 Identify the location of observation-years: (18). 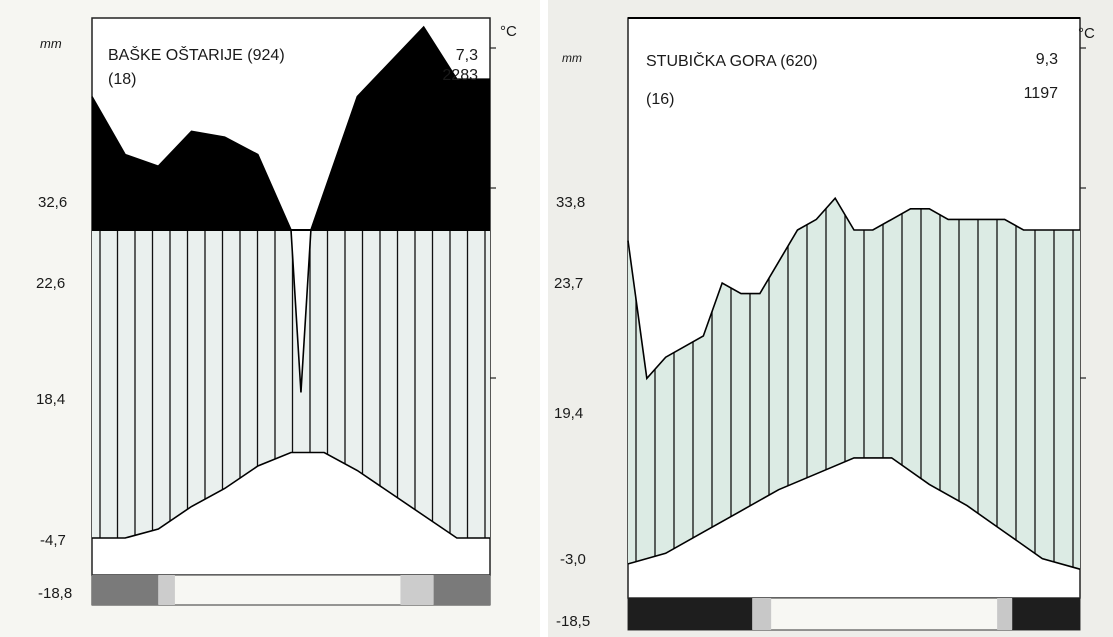
(122, 79).